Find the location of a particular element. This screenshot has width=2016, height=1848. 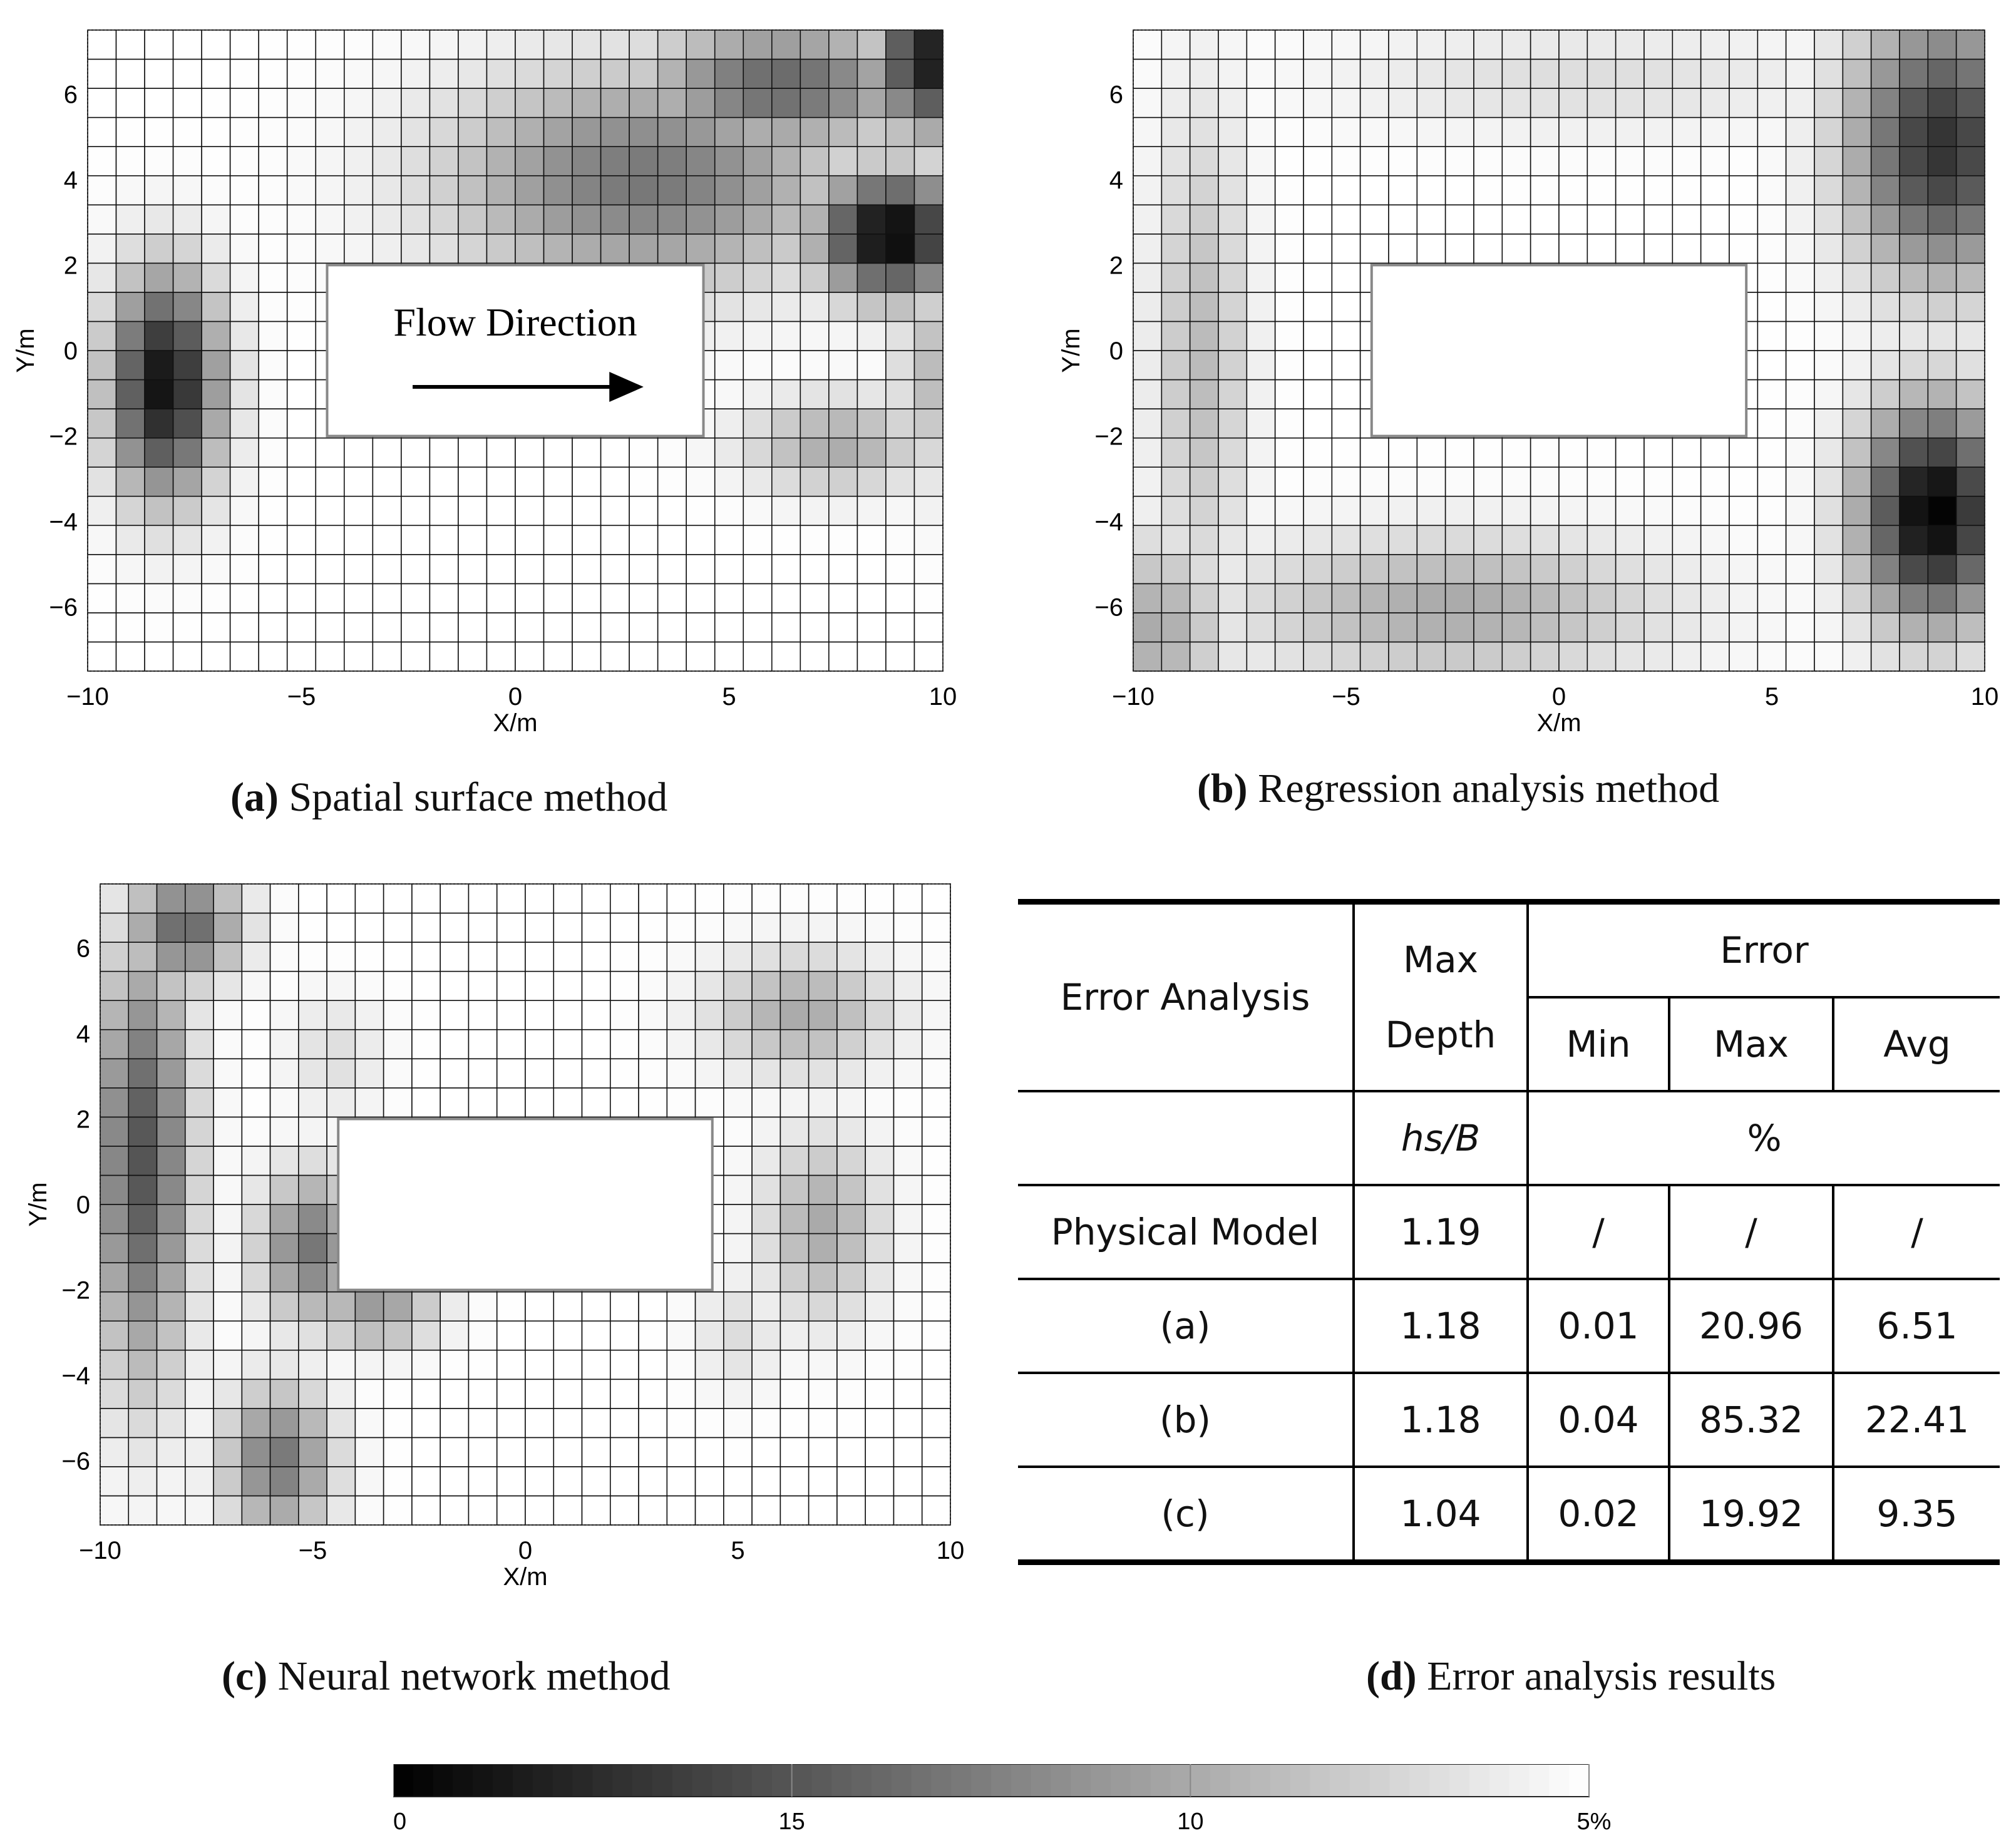

table-row: (b) 1.18 0.04 85.32 22.41 is located at coordinates (1509, 1420).